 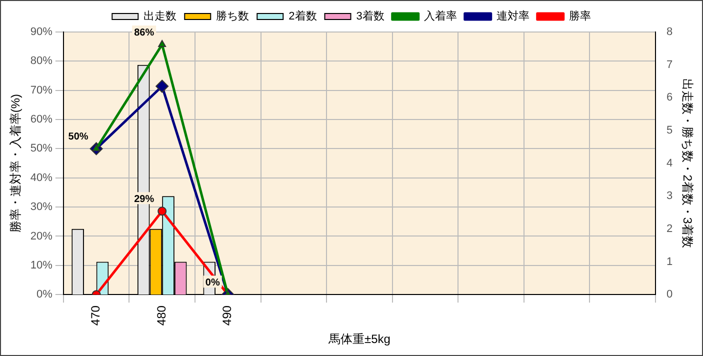 I want to click on legend-label: 連対率, so click(x=513, y=16).